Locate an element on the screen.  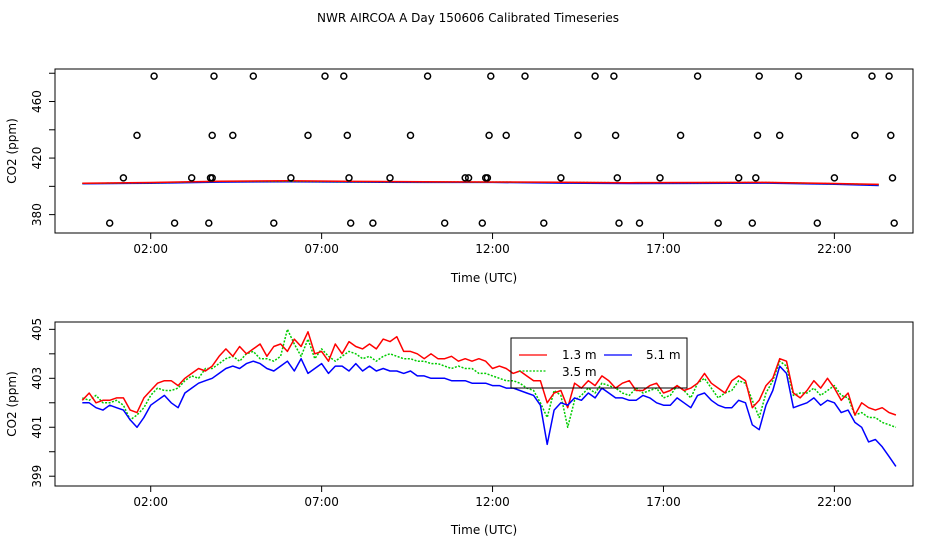
legend: 1.3 m 5.1 m 3.5 m is located at coordinates (599, 363).